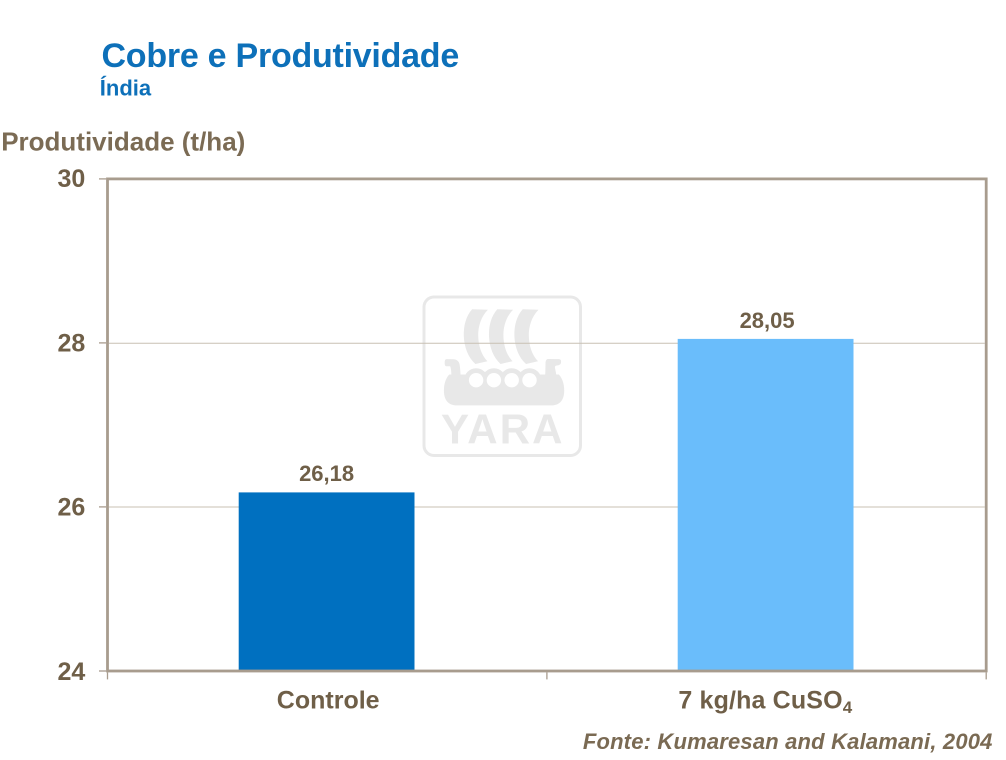  What do you see at coordinates (767, 320) in the screenshot?
I see `svg-text: 28,05` at bounding box center [767, 320].